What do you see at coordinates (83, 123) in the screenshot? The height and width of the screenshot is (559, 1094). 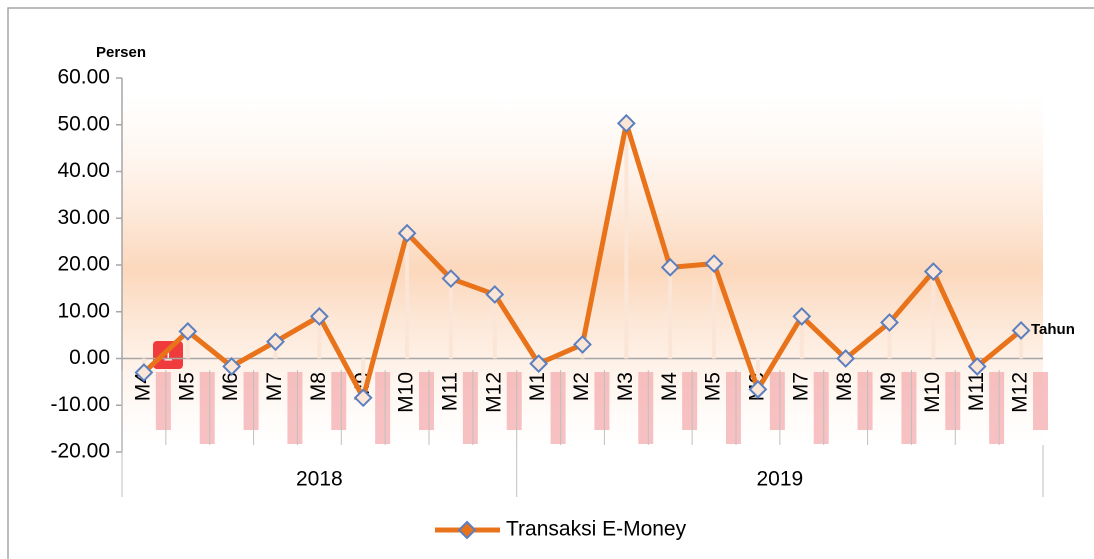 I see `y-tick-label: 50.00` at bounding box center [83, 123].